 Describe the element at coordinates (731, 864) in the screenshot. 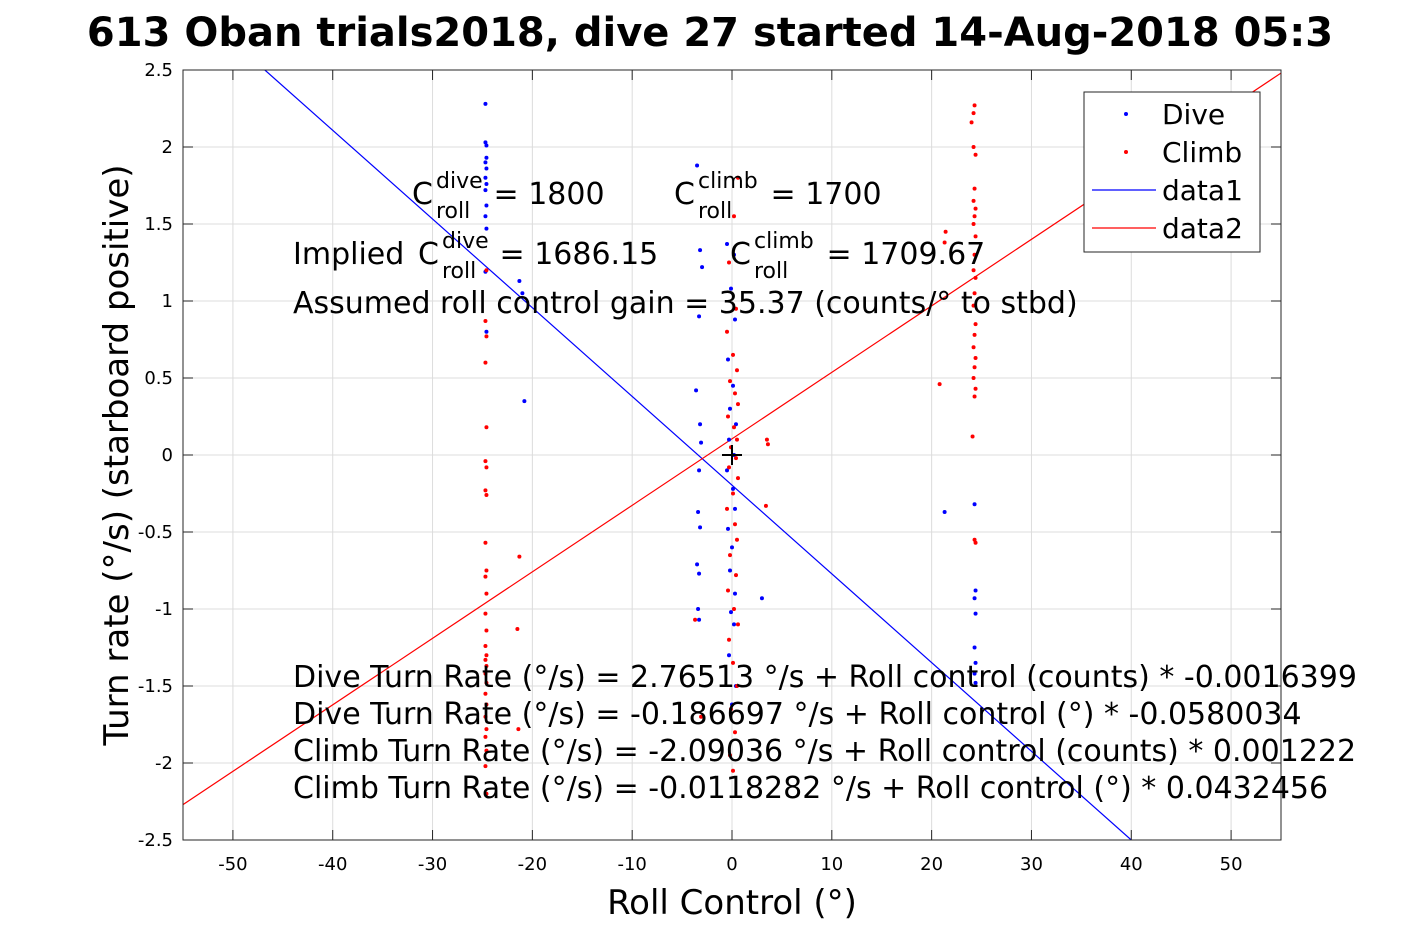

I see `x-tick-label: 0` at that location.